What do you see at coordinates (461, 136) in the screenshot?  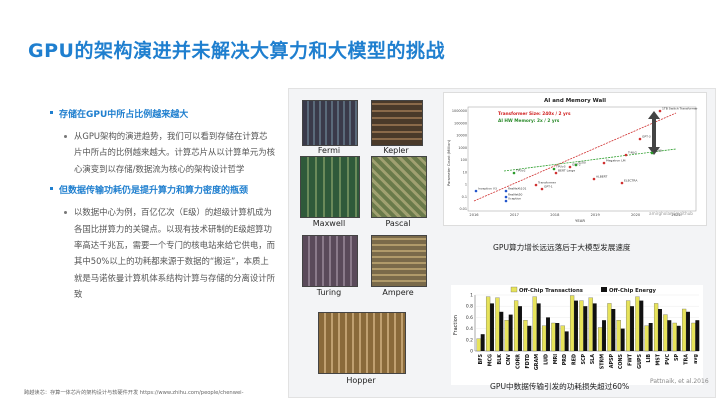 I see `chart1-ytick: 10000` at bounding box center [461, 136].